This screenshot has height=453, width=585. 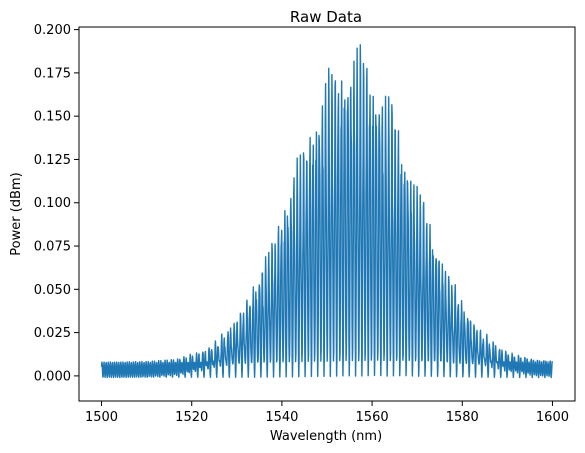 What do you see at coordinates (16, 213) in the screenshot?
I see `y-axis-label: Power (dBm)` at bounding box center [16, 213].